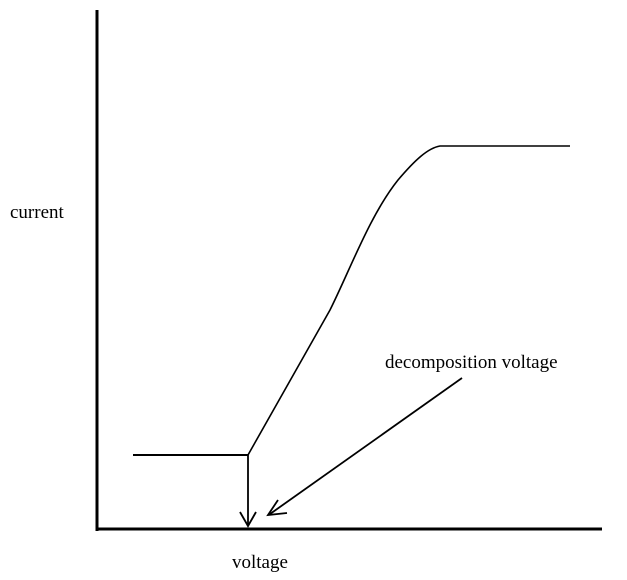 The width and height of the screenshot is (627, 580). I want to click on annotation-arrowhead, so click(277, 508).